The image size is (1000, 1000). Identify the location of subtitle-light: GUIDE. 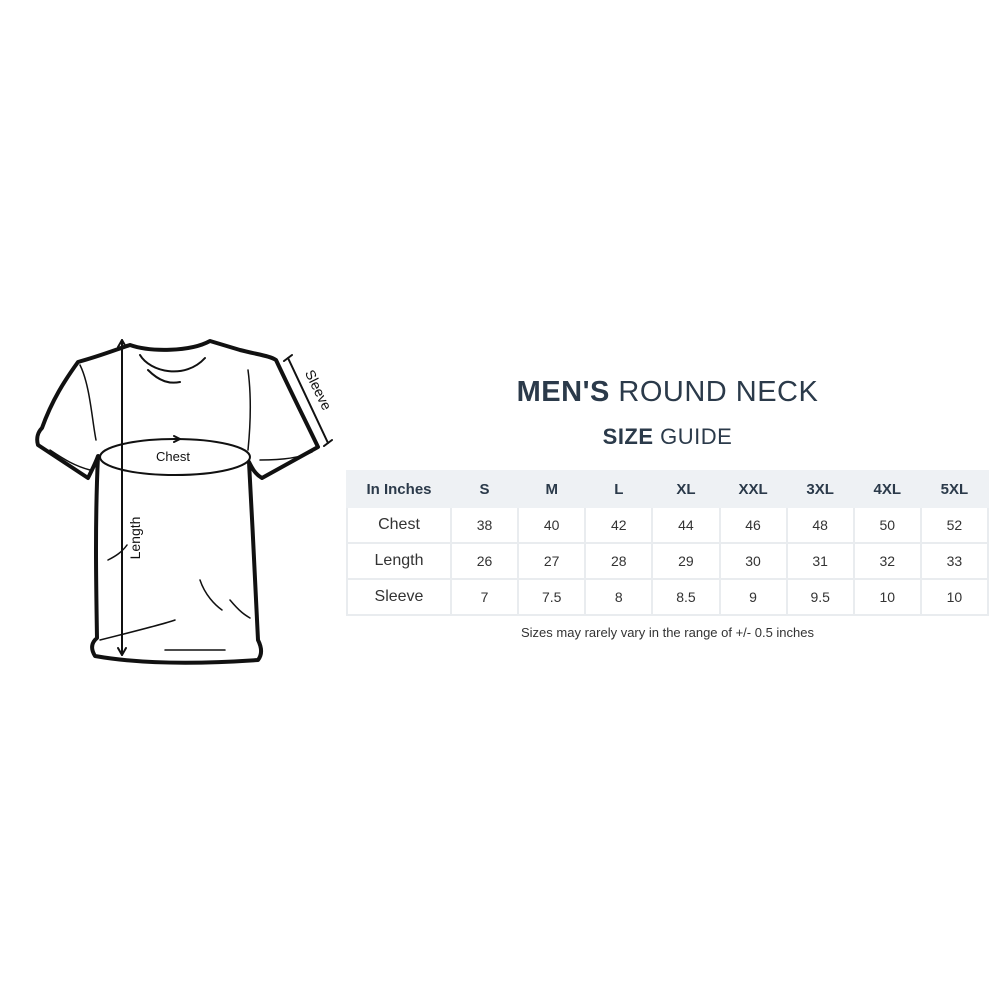
(696, 436).